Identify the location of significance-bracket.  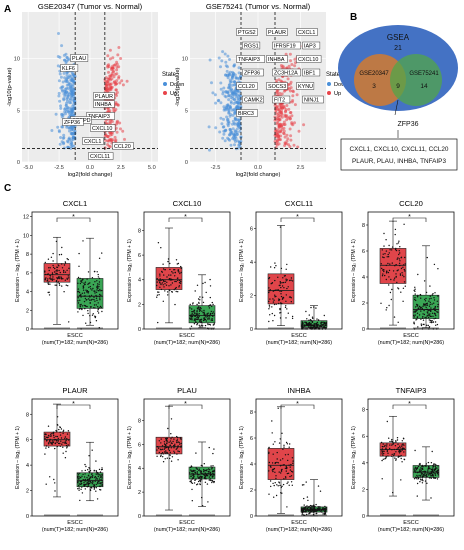
(409, 219).